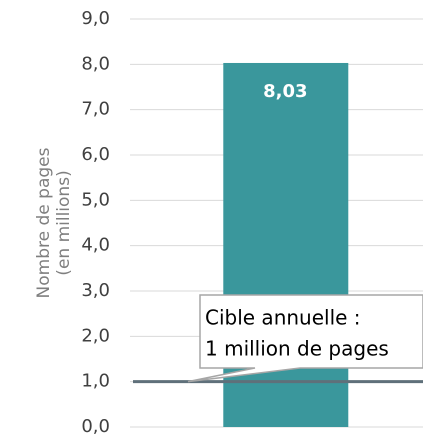  I want to click on y-axis-label: Nombre de pages (en millions), so click(54, 222).